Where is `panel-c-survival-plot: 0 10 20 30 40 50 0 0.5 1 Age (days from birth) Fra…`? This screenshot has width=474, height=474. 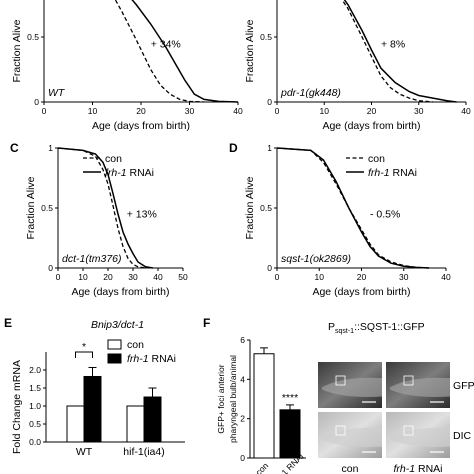
panel-c-survival-plot: 0 10 20 30 40 50 0 0.5 1 Age (days from birth) Fra… is located at coordinates (99, 219).